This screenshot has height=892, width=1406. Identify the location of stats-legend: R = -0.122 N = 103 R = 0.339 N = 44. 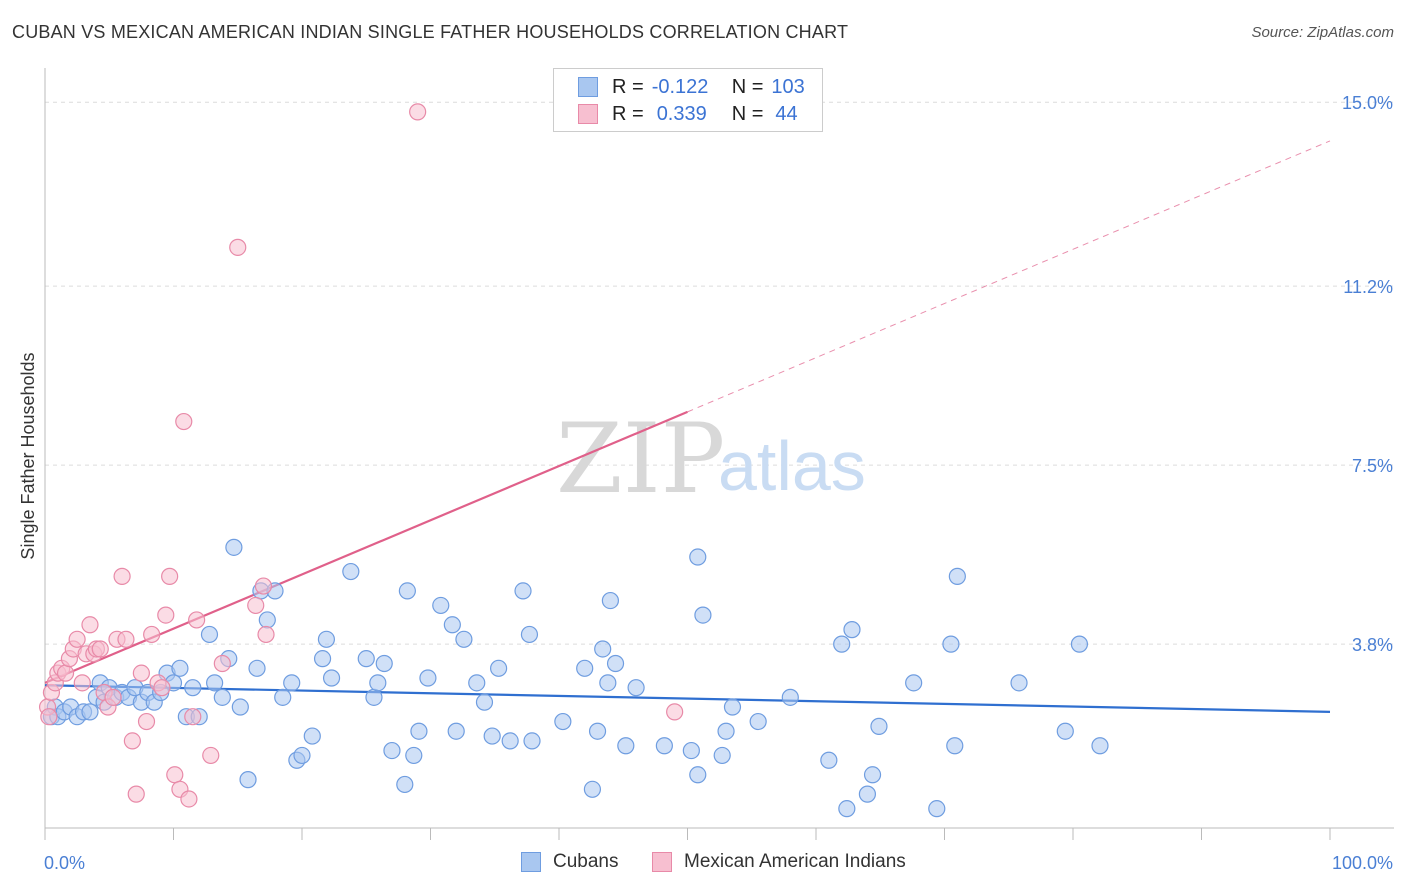
(688, 100).